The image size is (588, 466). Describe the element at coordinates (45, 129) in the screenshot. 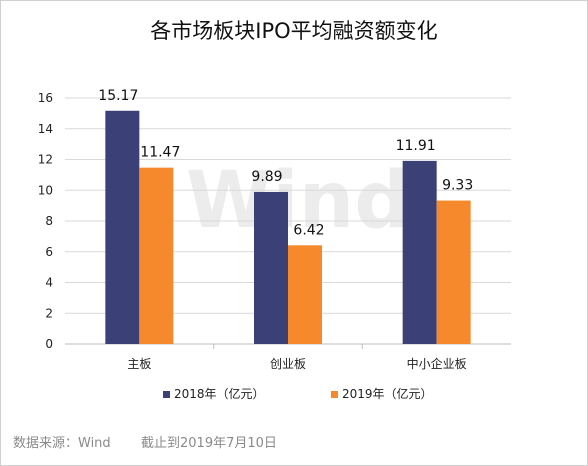

I see `y-tick-label: 14` at that location.